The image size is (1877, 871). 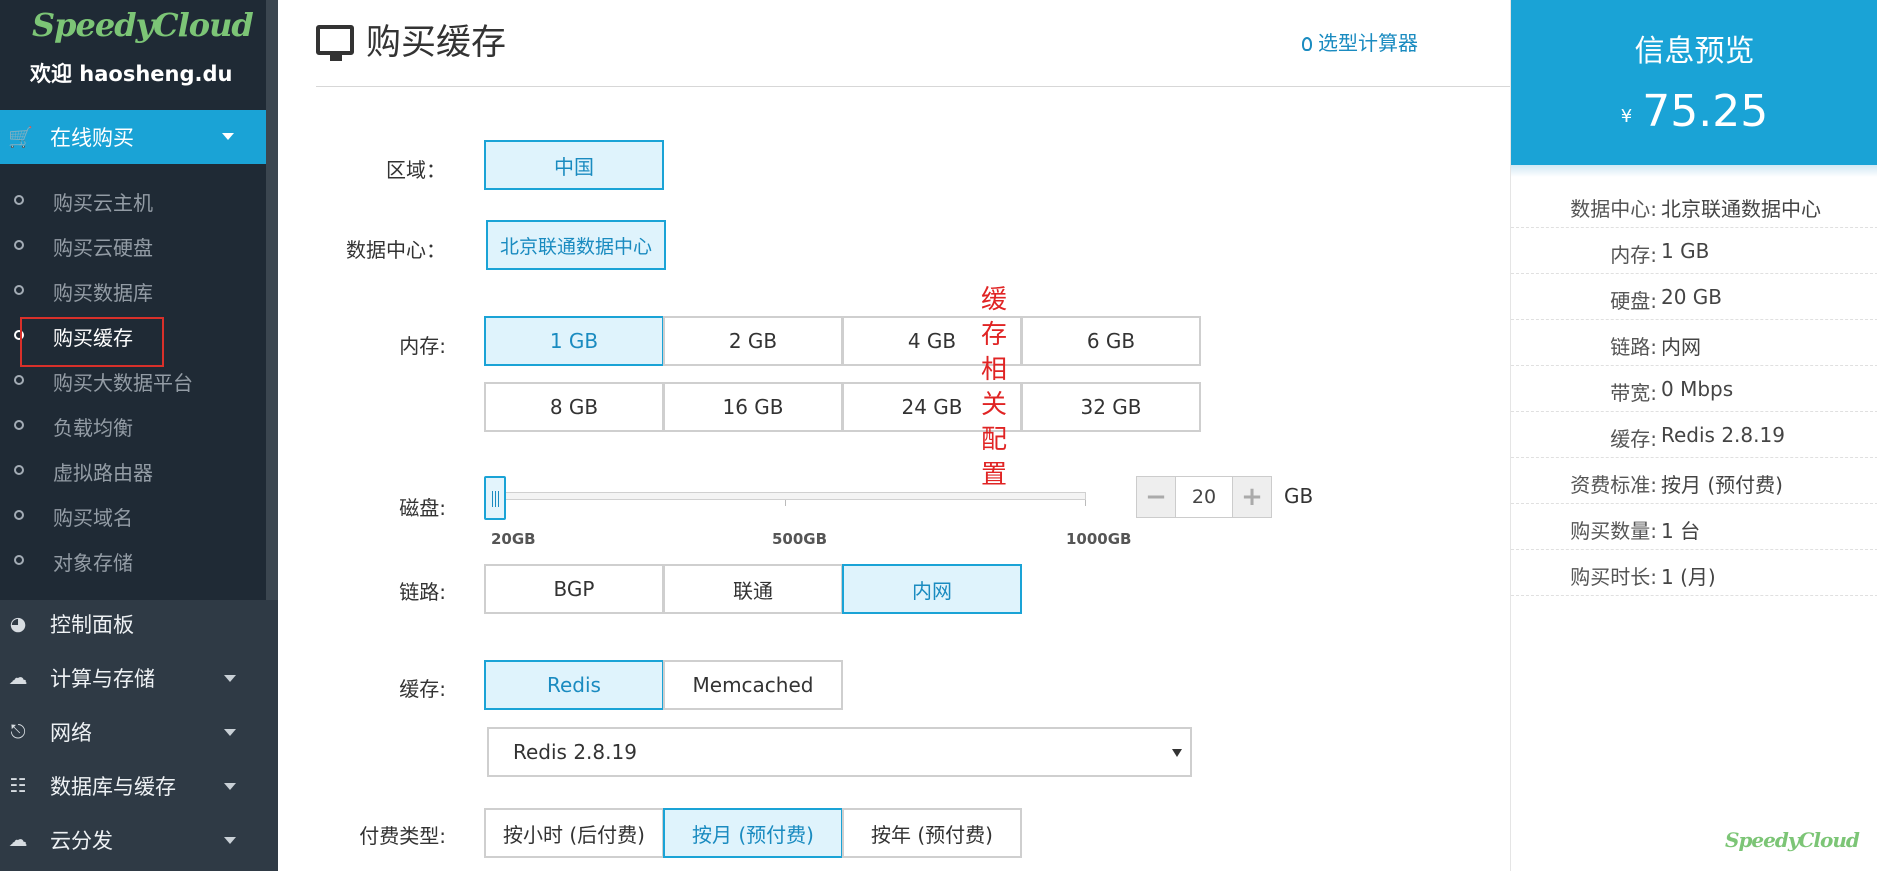 I want to click on disk-unit: GB, so click(x=1299, y=496).